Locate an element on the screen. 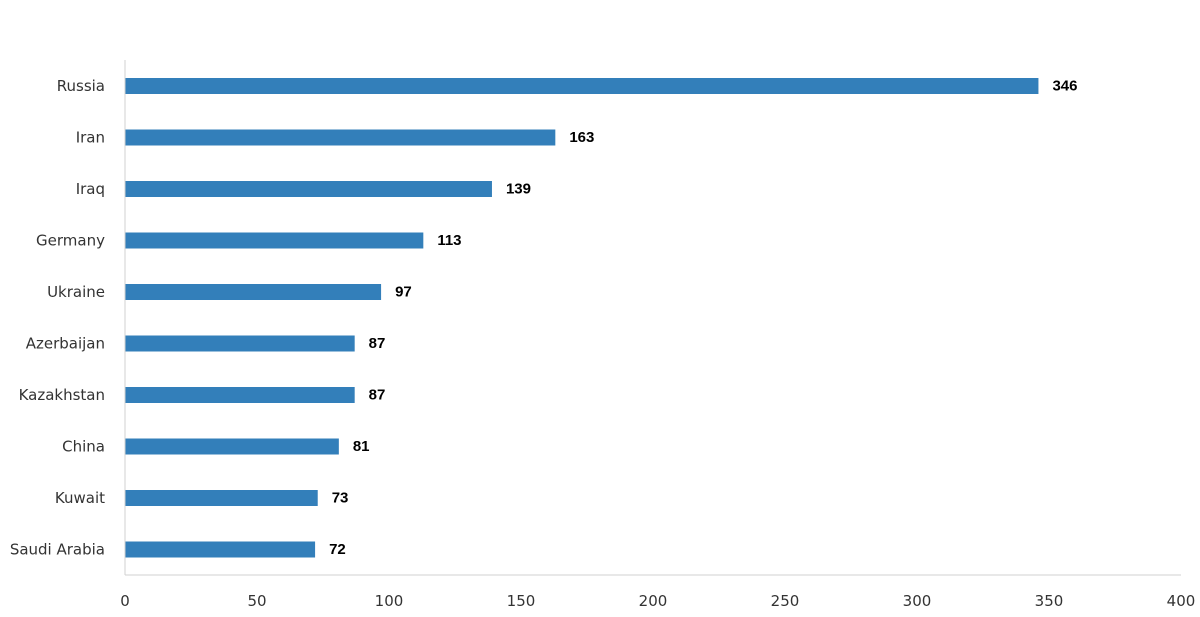 This screenshot has width=1200, height=617. x-tick-label-50: 50 is located at coordinates (256, 601).